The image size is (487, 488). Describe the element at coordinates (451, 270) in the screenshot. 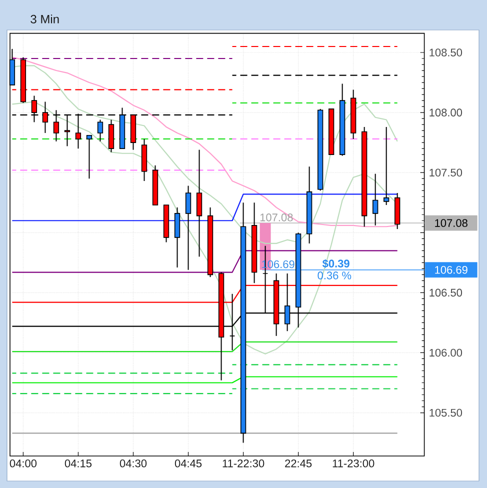

I see `ref-line-label: 106.69` at that location.